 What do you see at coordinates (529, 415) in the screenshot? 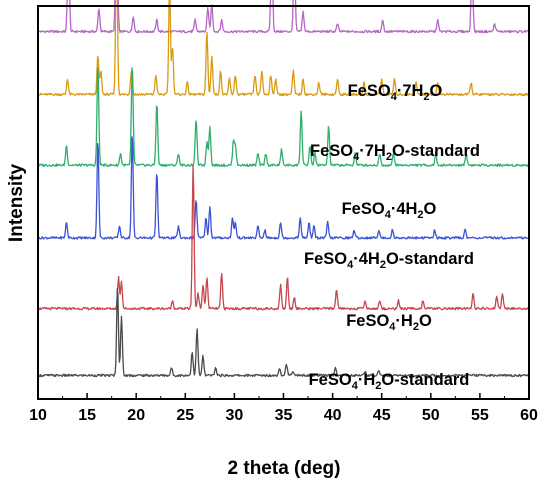
I see `x-tick-label: 60` at bounding box center [529, 415].